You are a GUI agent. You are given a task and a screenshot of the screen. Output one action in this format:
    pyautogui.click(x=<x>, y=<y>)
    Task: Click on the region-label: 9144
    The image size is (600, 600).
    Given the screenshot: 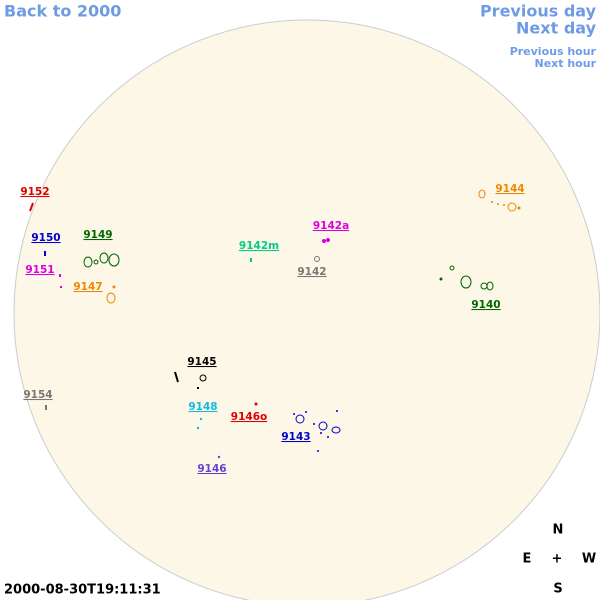 What is the action you would take?
    pyautogui.click(x=509, y=189)
    